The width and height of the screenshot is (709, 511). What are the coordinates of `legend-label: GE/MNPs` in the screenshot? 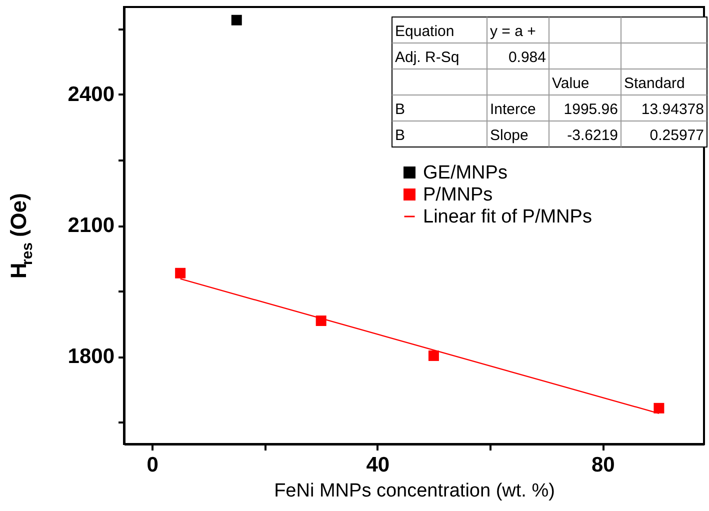 It's located at (465, 173).